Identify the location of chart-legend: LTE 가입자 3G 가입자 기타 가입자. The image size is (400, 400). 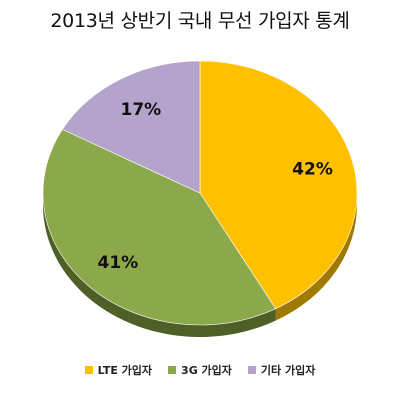
(200, 370).